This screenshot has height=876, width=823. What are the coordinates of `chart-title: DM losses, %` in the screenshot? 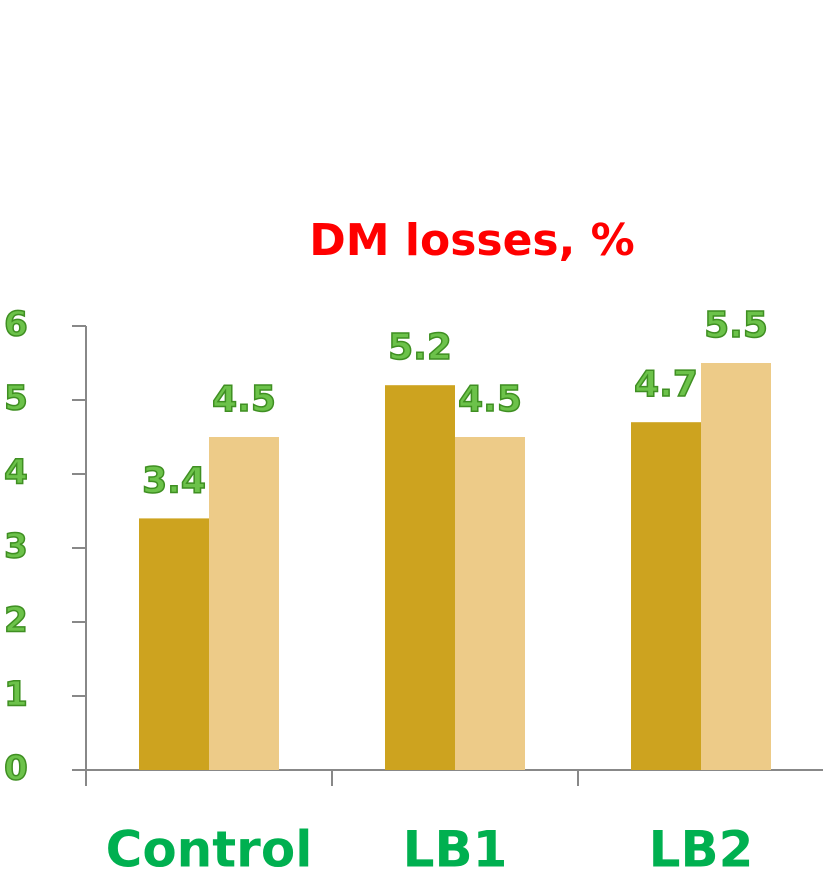 It's located at (471, 240).